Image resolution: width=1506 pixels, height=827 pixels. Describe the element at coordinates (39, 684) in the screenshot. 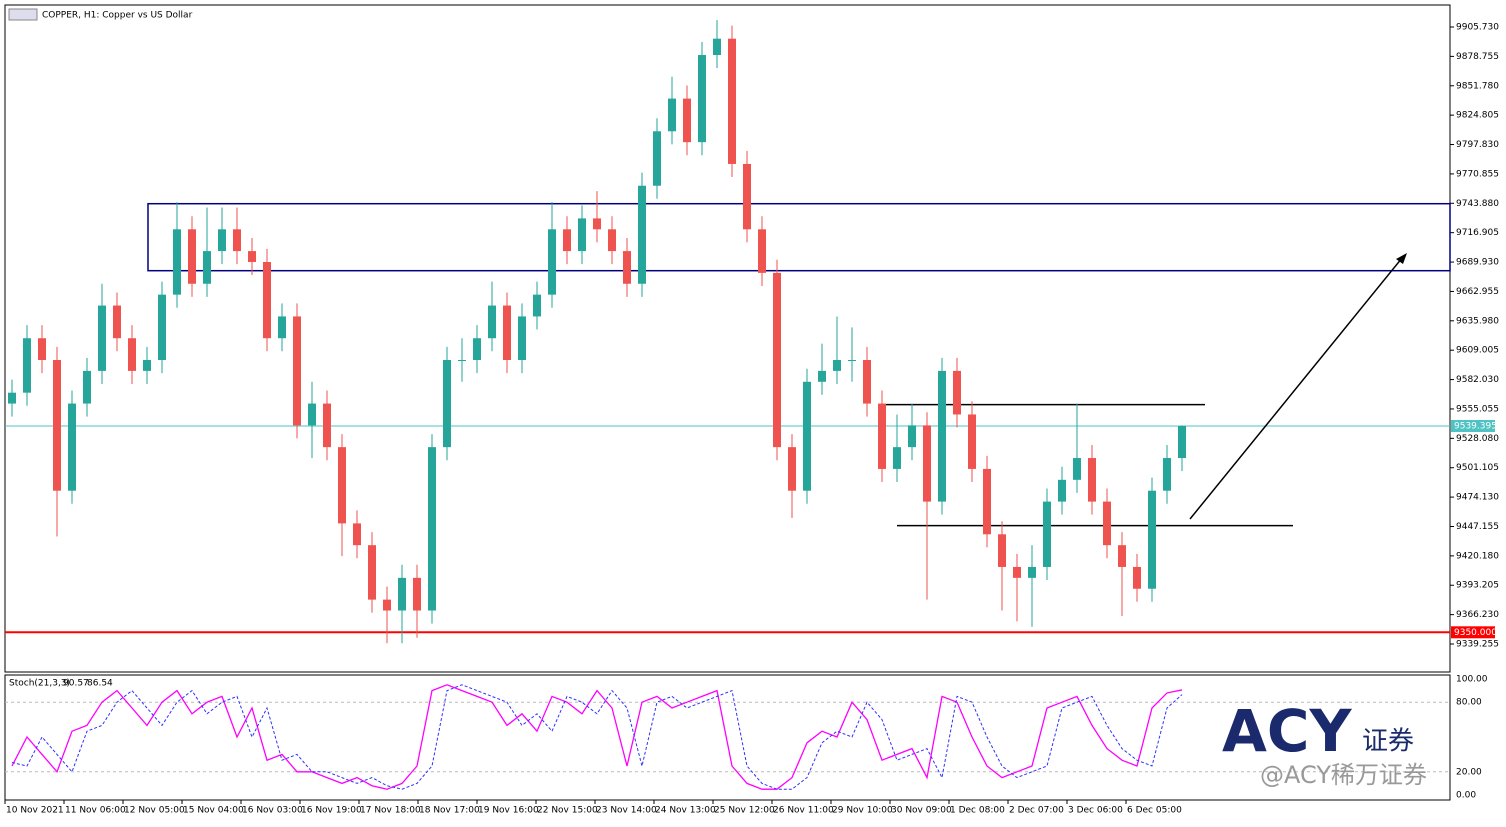

I see `stoch-title: Stoch(21,3,3)` at that location.